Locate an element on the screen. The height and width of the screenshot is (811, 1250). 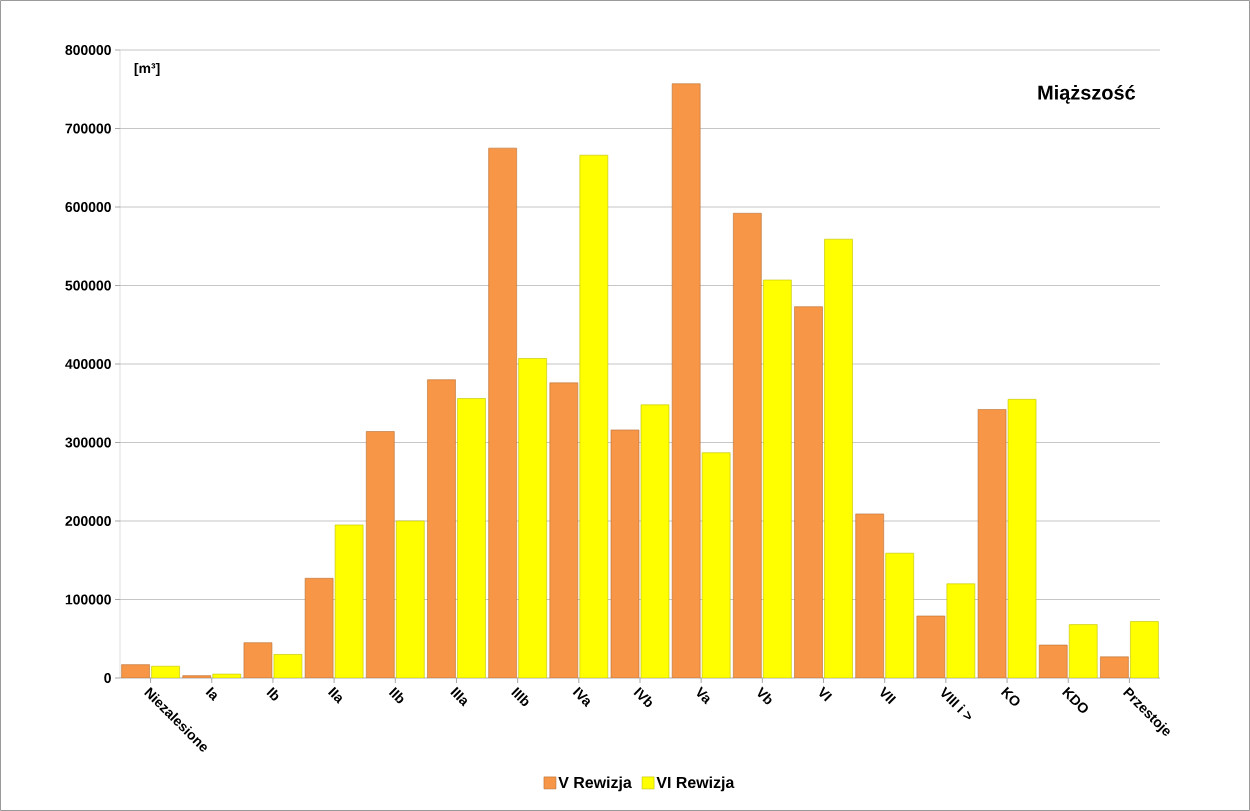
legend-label: VI Rewizja is located at coordinates (695, 784).